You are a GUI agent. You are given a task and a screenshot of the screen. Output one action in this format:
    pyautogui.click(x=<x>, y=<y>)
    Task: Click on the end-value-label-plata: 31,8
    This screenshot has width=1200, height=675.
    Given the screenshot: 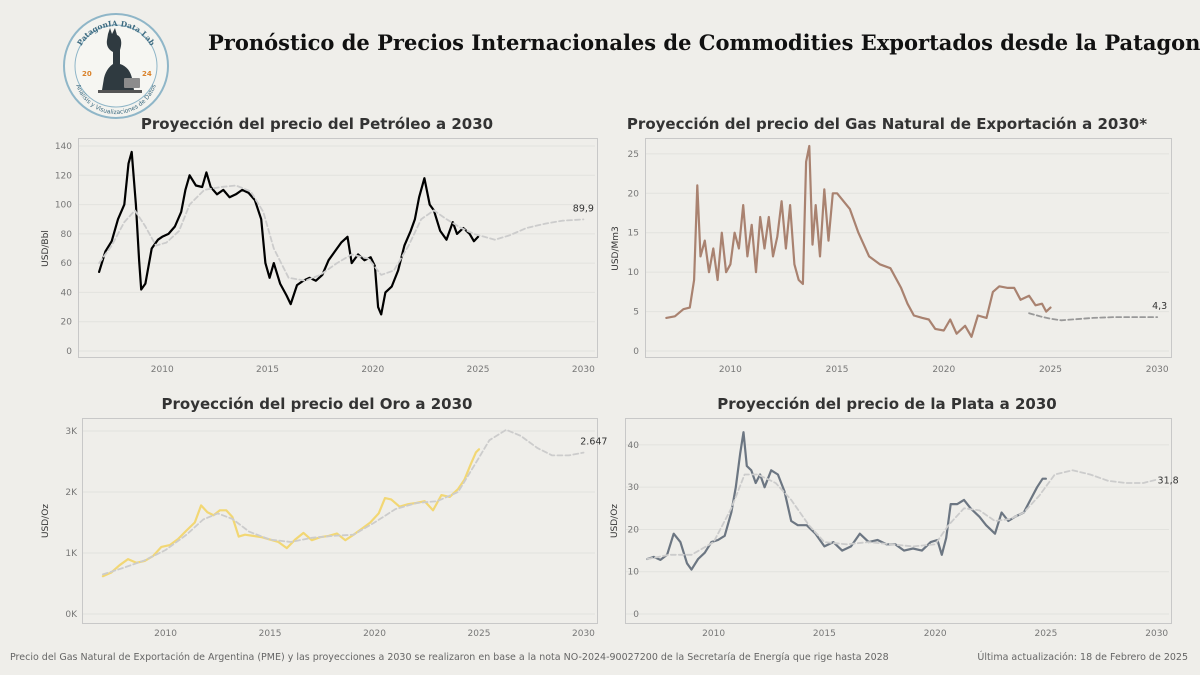 What is the action you would take?
    pyautogui.click(x=1168, y=481)
    